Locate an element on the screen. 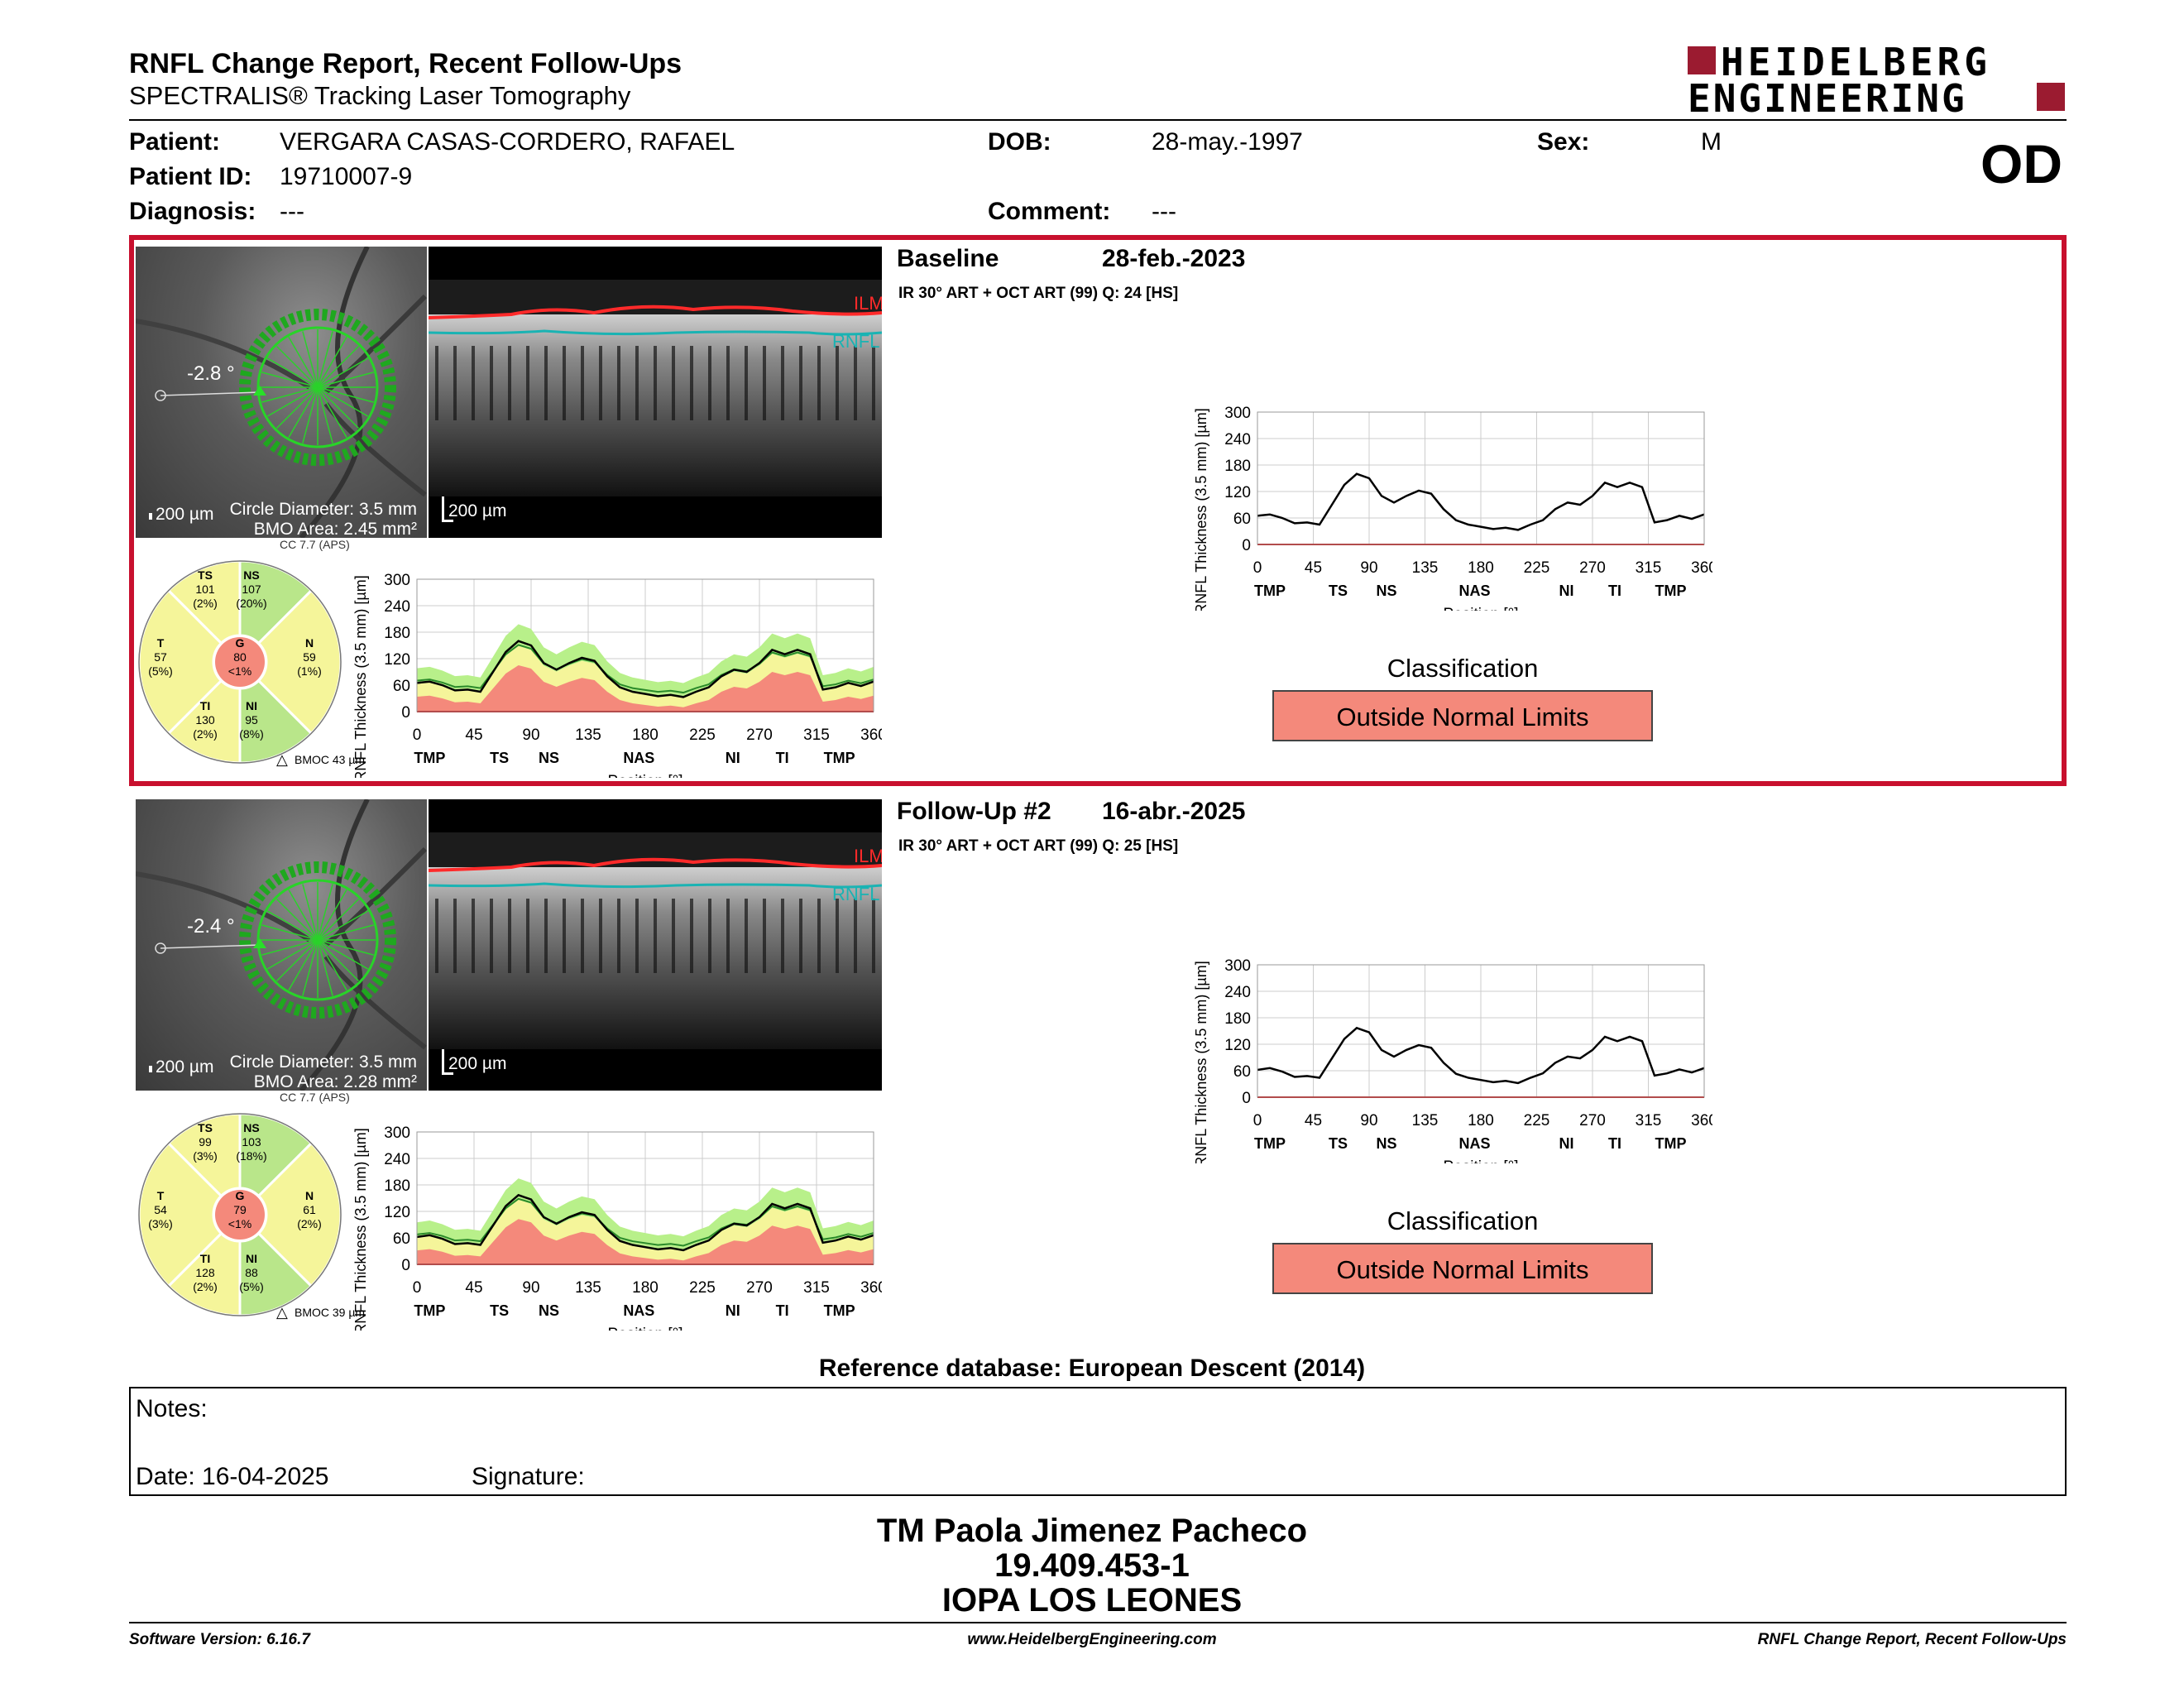 The width and height of the screenshot is (2184, 1688). oct-scale: 200 µm is located at coordinates (477, 510).